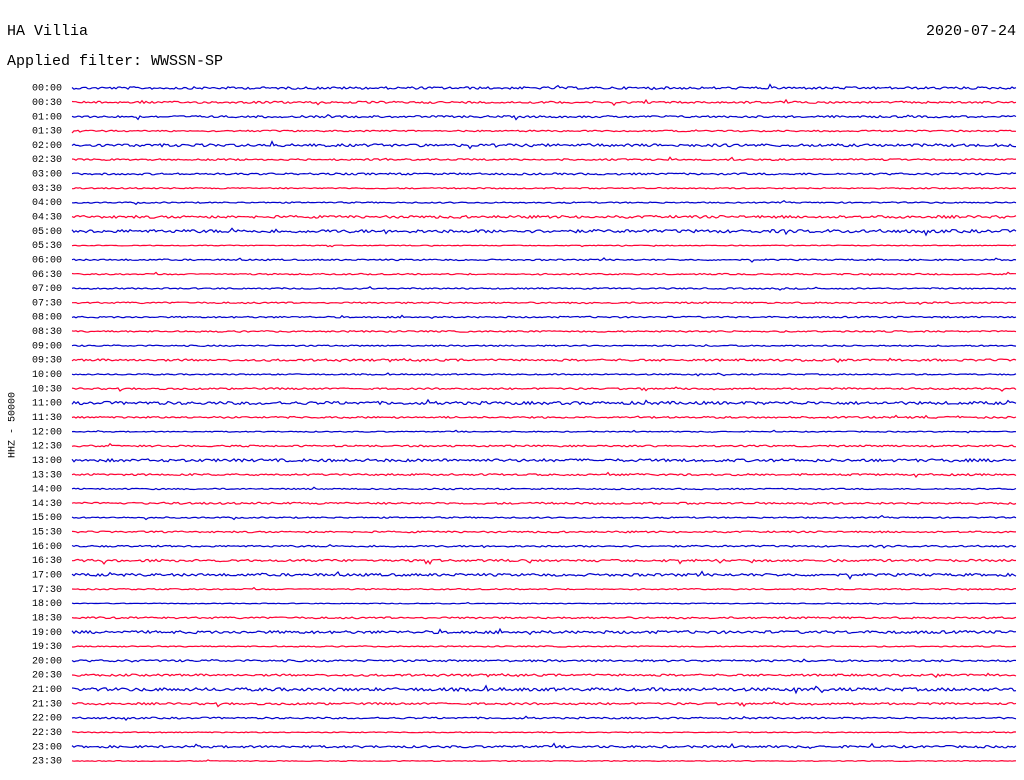 This screenshot has width=1024, height=780. Describe the element at coordinates (47, 604) in the screenshot. I see `time-label: 18:00` at that location.